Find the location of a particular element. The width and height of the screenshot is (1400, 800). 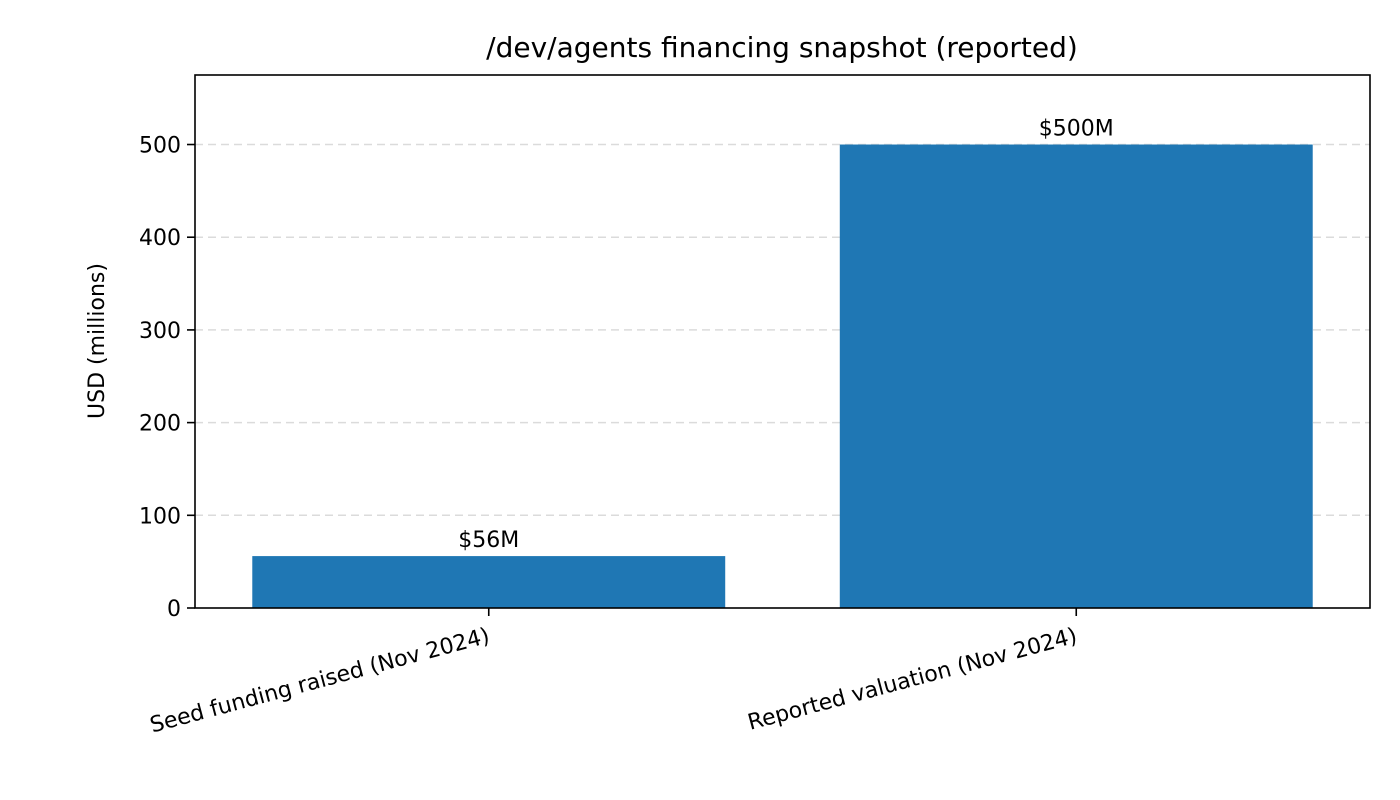

x-tick-label: Reported valuation (Nov 2024) is located at coordinates (912, 680).